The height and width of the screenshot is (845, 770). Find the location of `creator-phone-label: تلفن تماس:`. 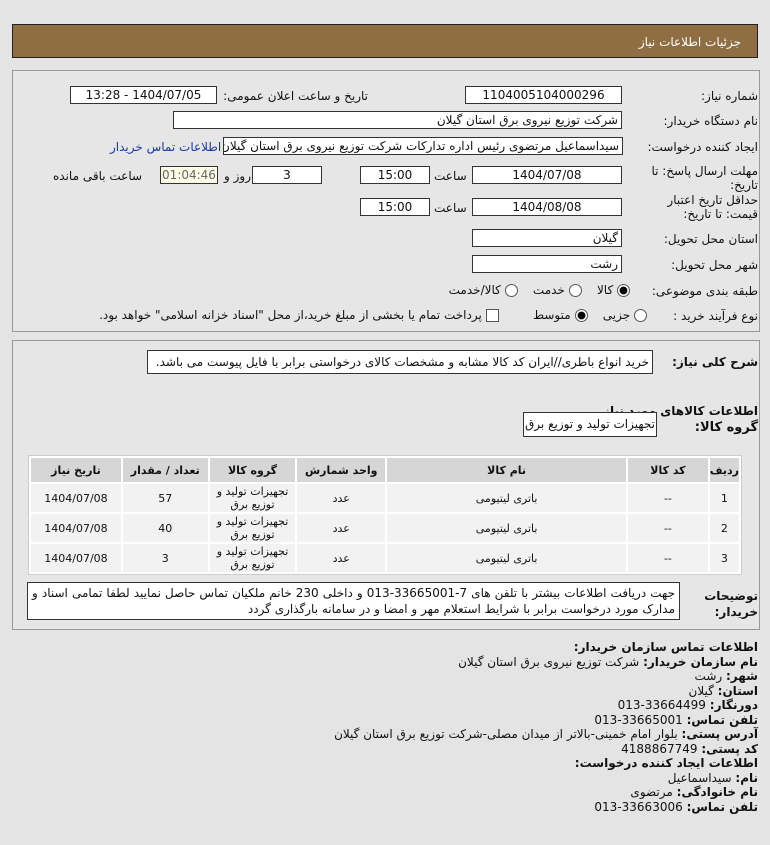

creator-phone-label: تلفن تماس: is located at coordinates (722, 806).